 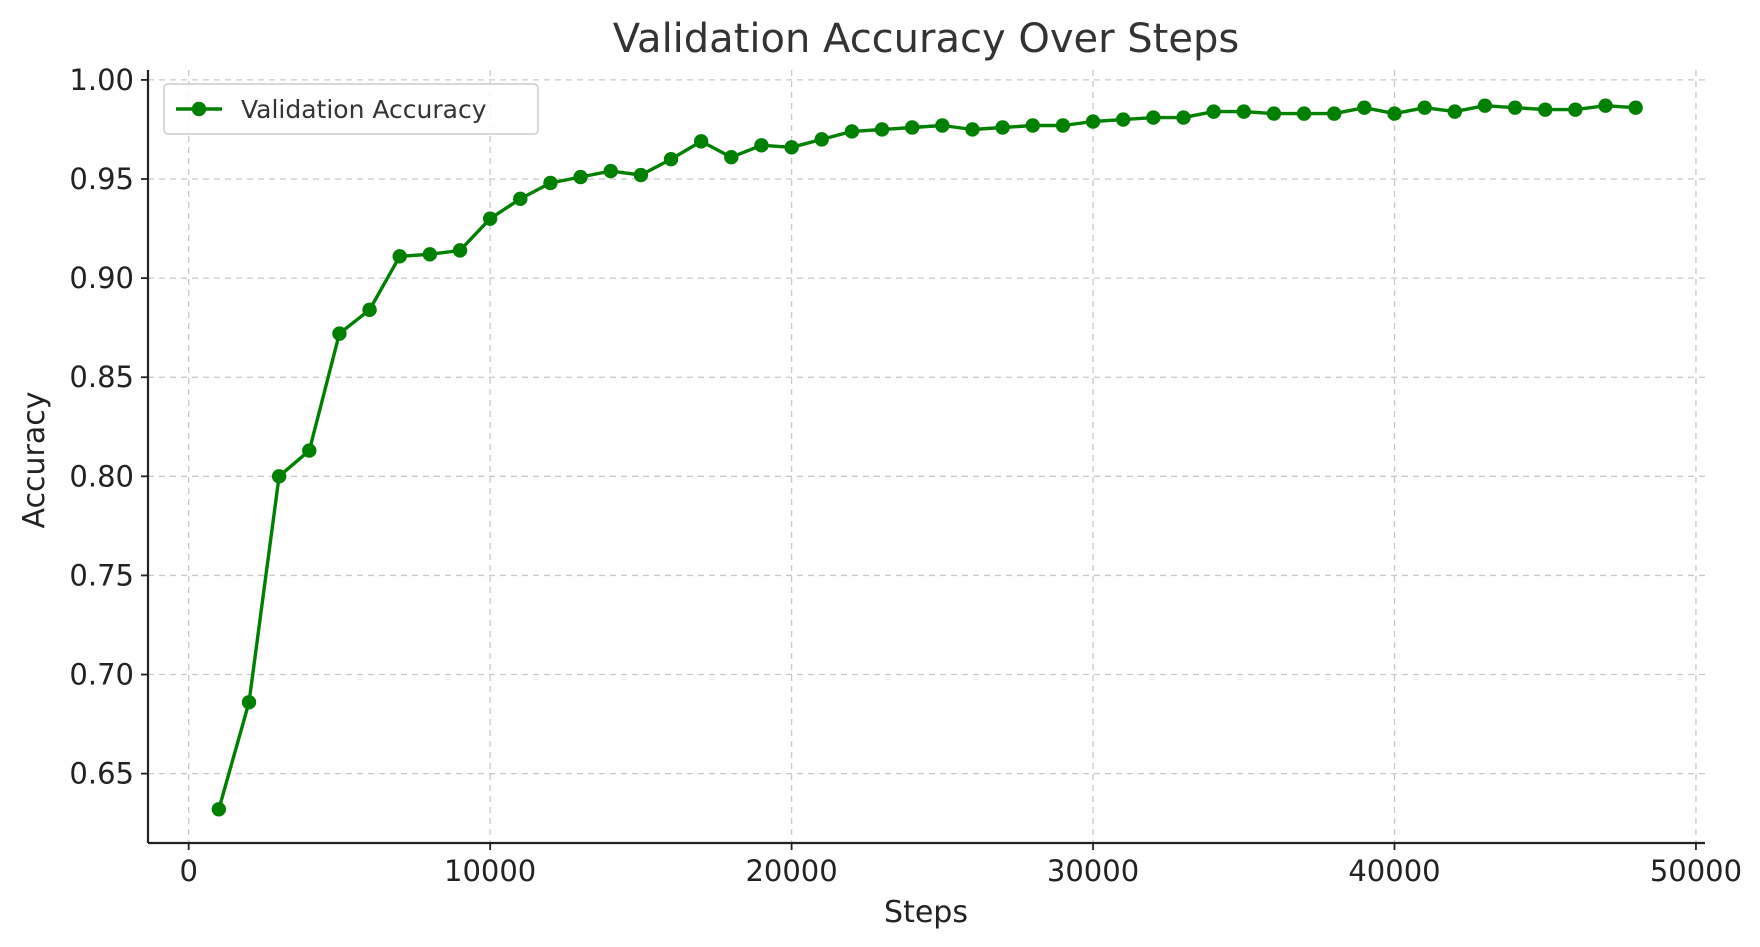 What do you see at coordinates (101, 476) in the screenshot?
I see `y-tick-label: 0.80` at bounding box center [101, 476].